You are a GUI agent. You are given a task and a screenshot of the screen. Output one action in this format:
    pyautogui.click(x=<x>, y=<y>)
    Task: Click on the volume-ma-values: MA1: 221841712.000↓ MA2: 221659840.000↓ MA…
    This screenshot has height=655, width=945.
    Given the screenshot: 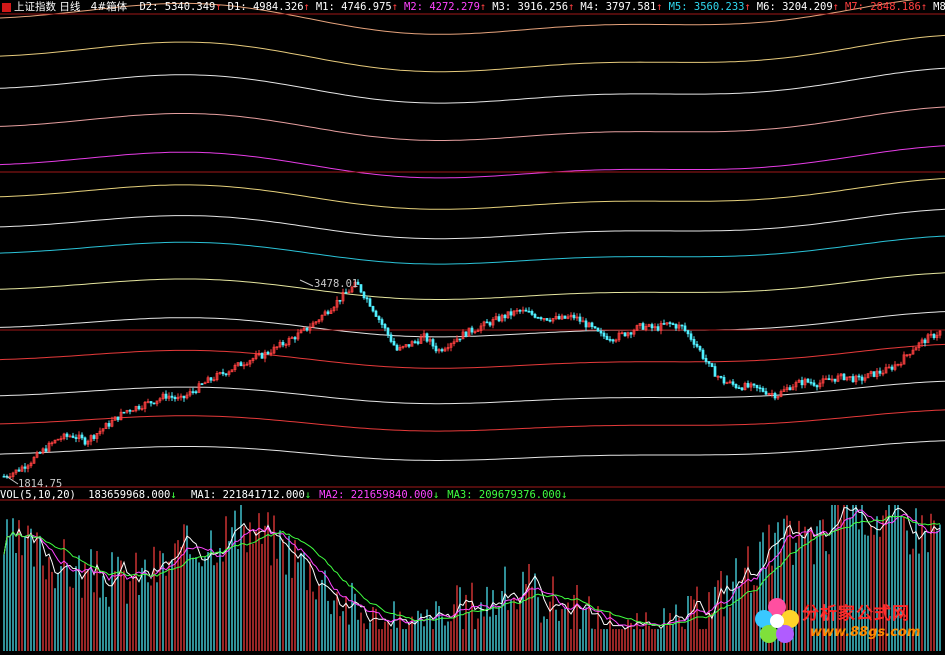 What is the action you would take?
    pyautogui.click(x=375, y=495)
    